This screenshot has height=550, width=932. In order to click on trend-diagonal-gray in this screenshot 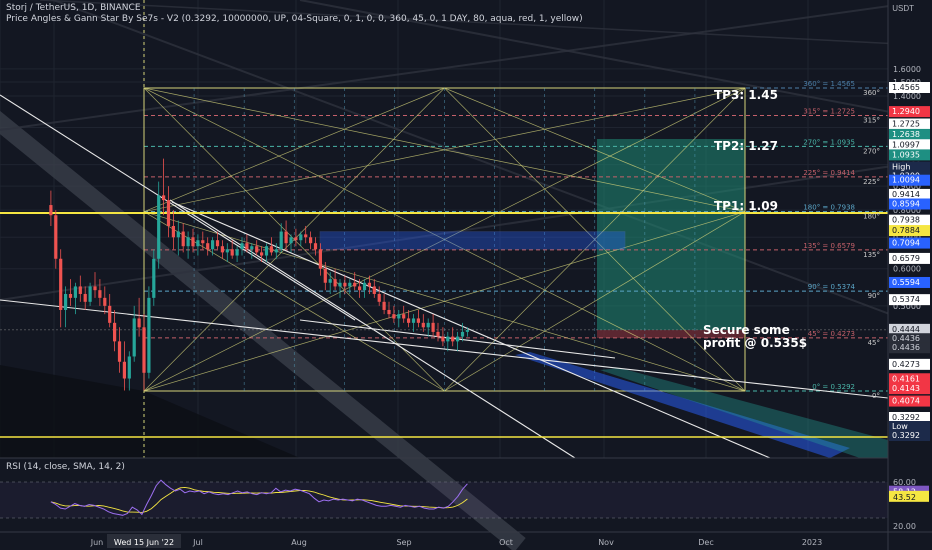, I will do `click(480, 23)`.